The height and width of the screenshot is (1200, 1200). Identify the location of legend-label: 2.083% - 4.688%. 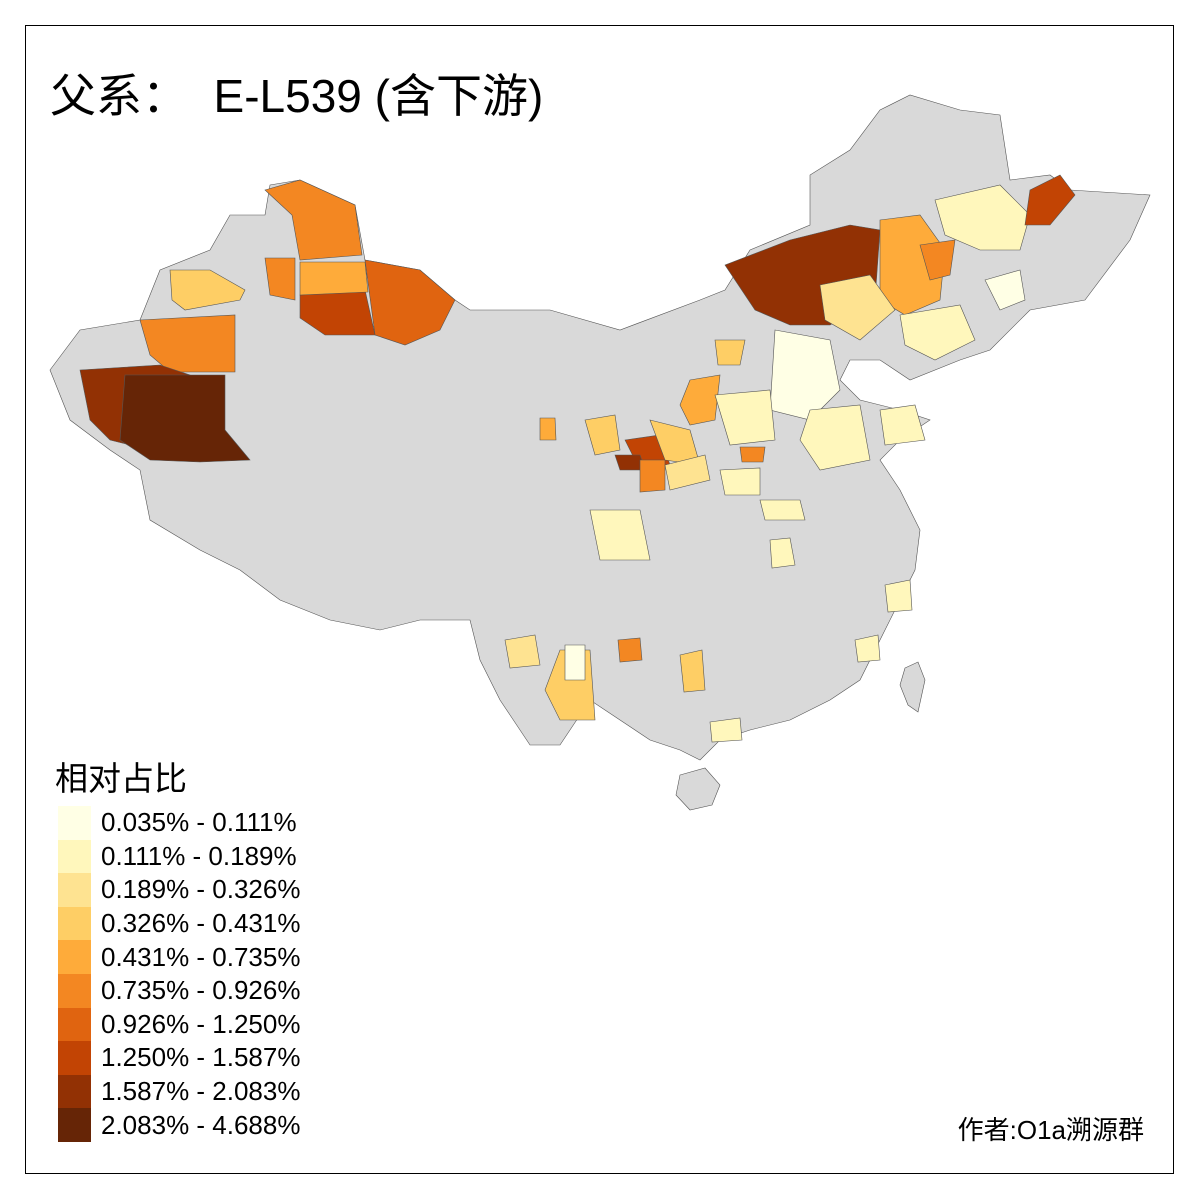
(201, 1124).